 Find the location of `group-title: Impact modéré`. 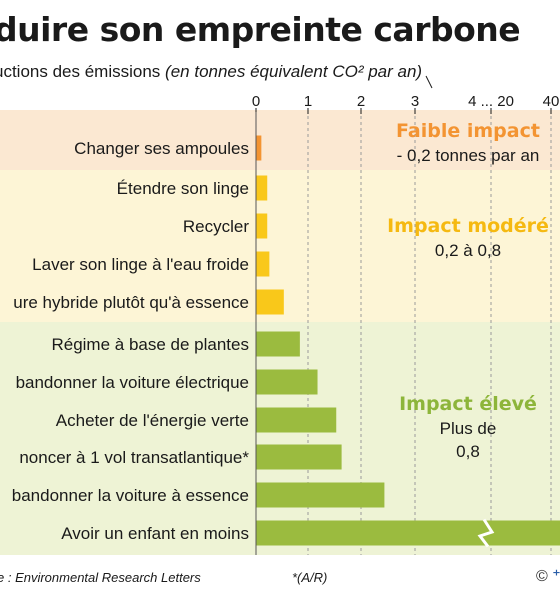

group-title: Impact modéré is located at coordinates (468, 226).